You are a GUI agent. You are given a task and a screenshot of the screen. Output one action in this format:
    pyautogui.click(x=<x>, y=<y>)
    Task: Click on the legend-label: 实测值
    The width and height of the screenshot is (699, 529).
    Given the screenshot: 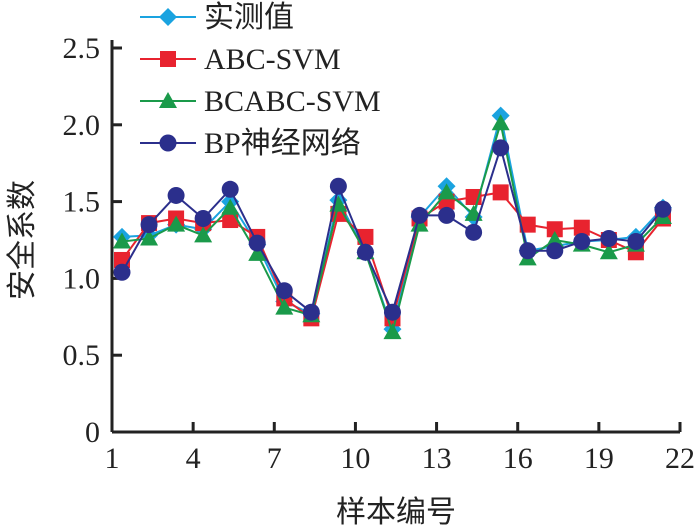 What is the action you would take?
    pyautogui.click(x=249, y=17)
    